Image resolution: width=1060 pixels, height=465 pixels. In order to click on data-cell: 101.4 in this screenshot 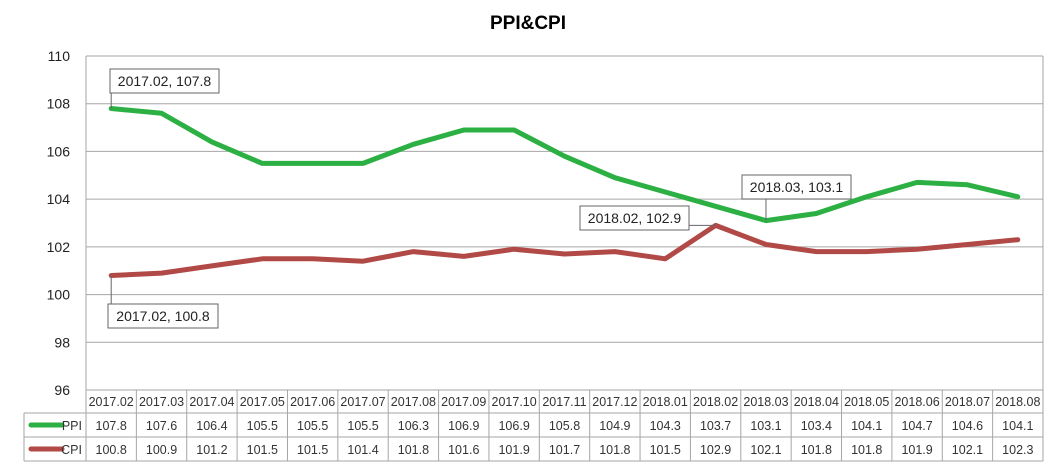, I will do `click(362, 450)`.